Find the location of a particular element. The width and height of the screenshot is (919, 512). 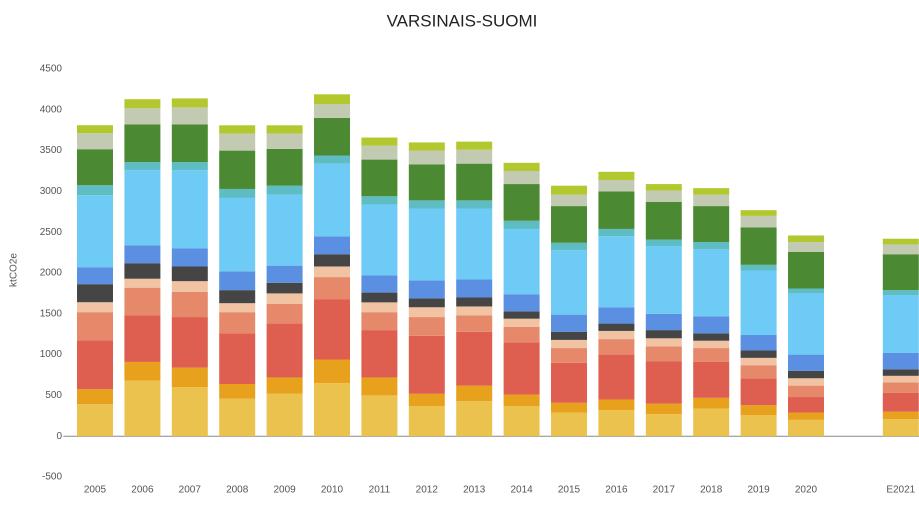

y-tick-label: 4500 is located at coordinates (51, 69).